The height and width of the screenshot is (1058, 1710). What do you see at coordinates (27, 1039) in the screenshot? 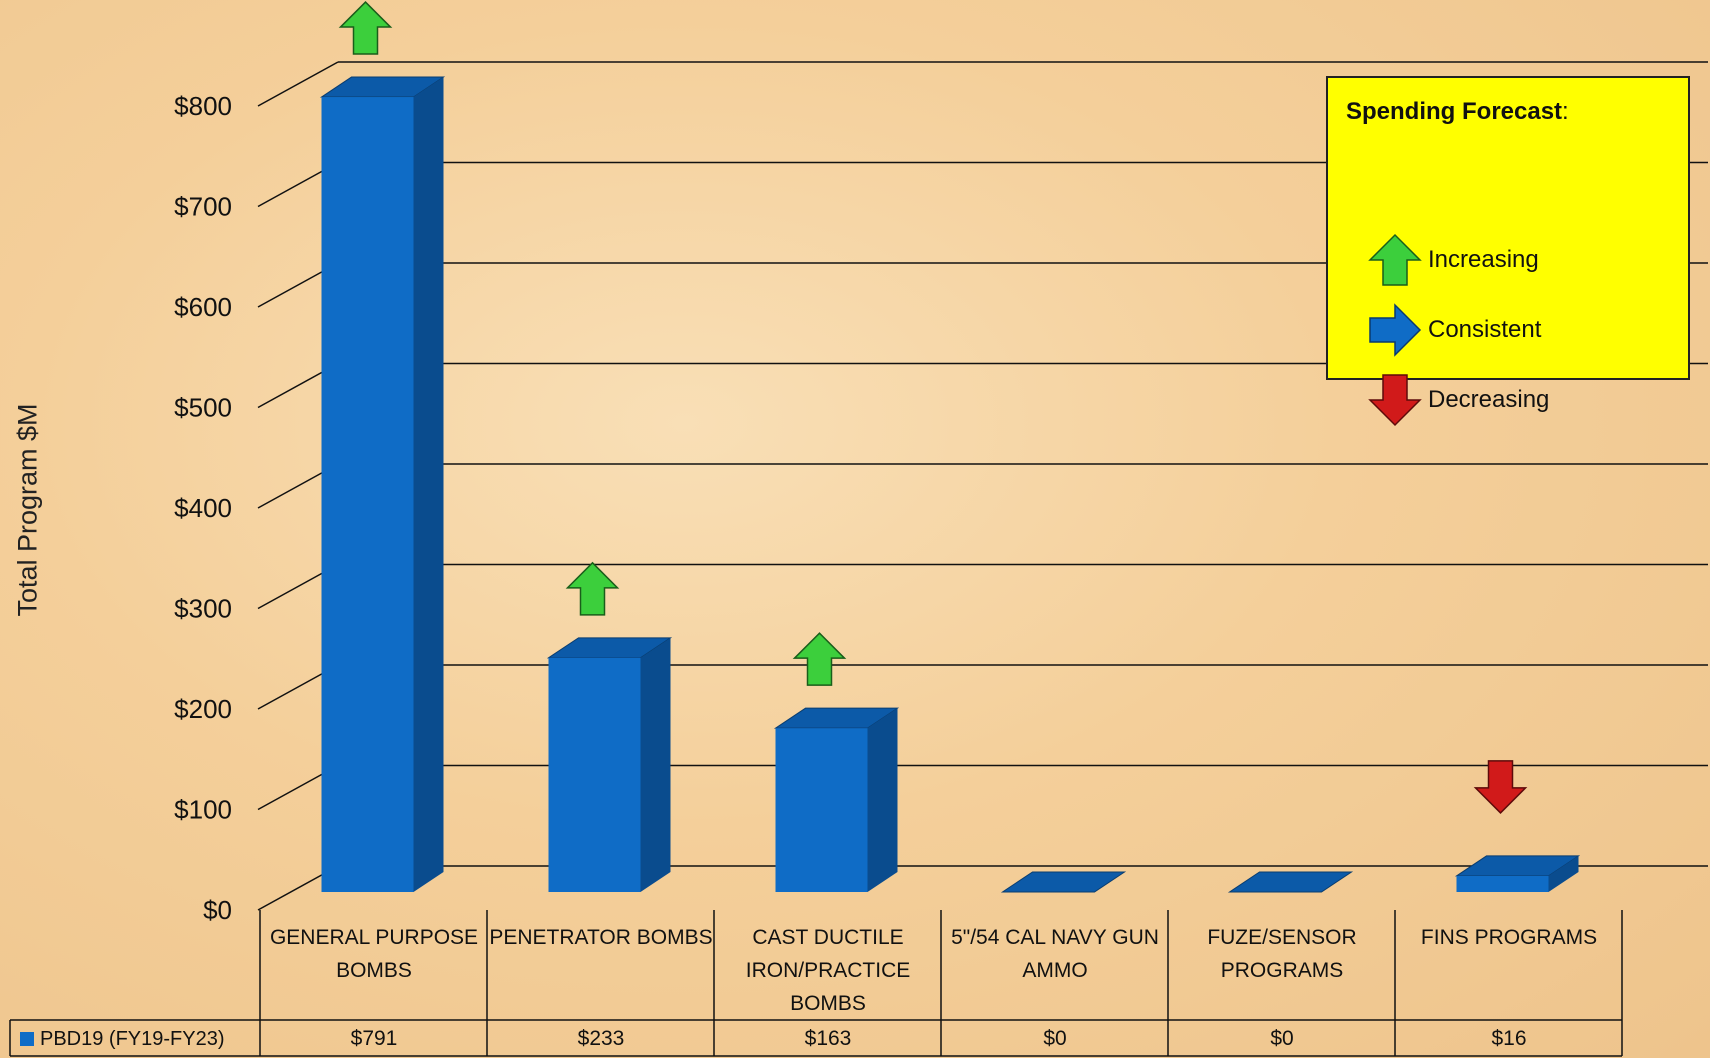
I see `series-swatch` at bounding box center [27, 1039].